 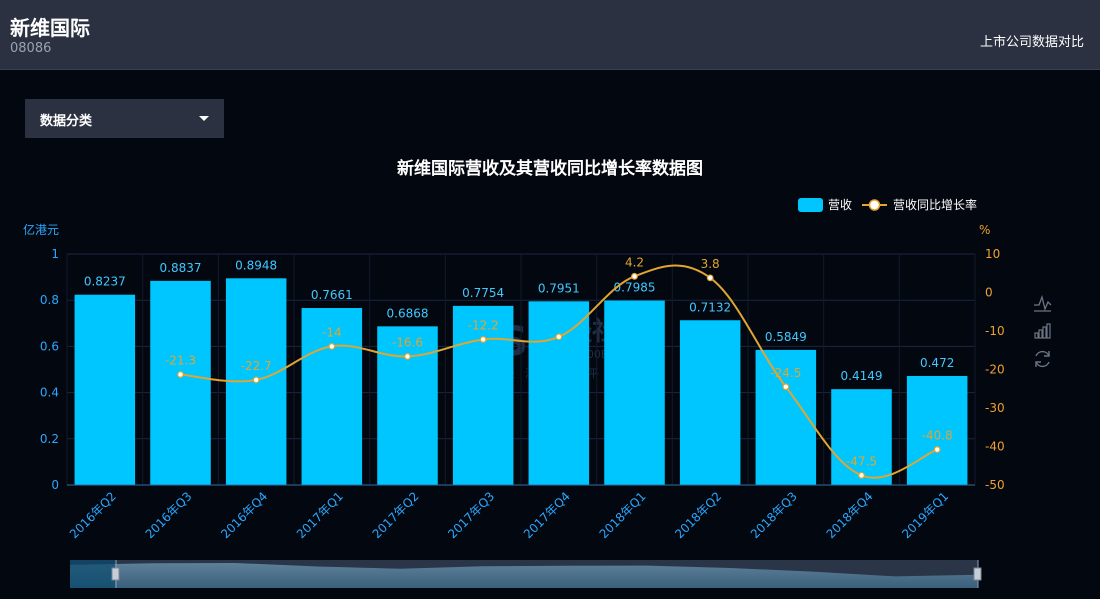 I want to click on line-chart-icon, so click(x=1043, y=303).